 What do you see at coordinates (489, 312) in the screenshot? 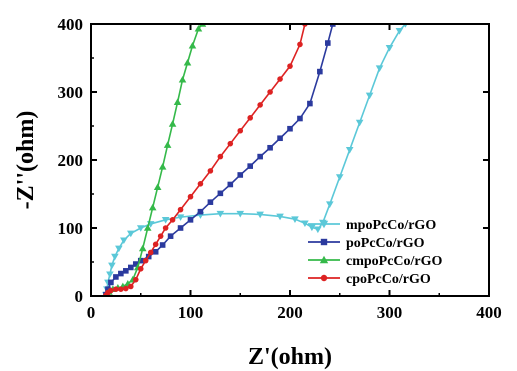
I see `x-tick-label: 400` at bounding box center [489, 312].